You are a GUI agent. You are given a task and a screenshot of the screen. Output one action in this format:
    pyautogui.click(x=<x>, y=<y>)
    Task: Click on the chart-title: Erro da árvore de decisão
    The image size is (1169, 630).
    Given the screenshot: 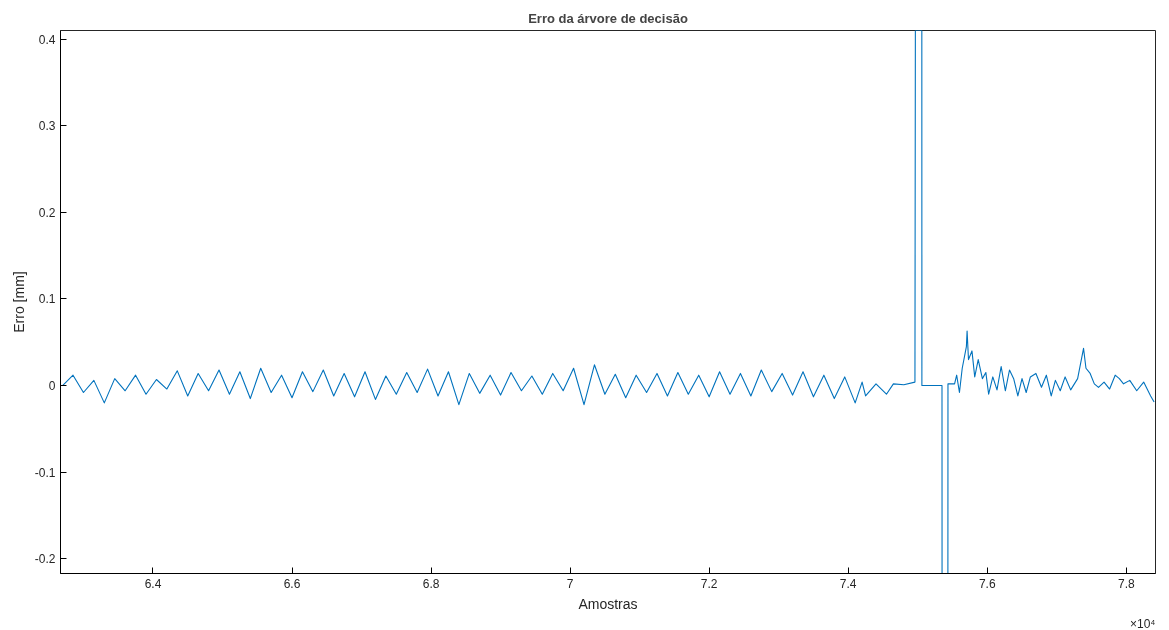 What is the action you would take?
    pyautogui.click(x=608, y=18)
    